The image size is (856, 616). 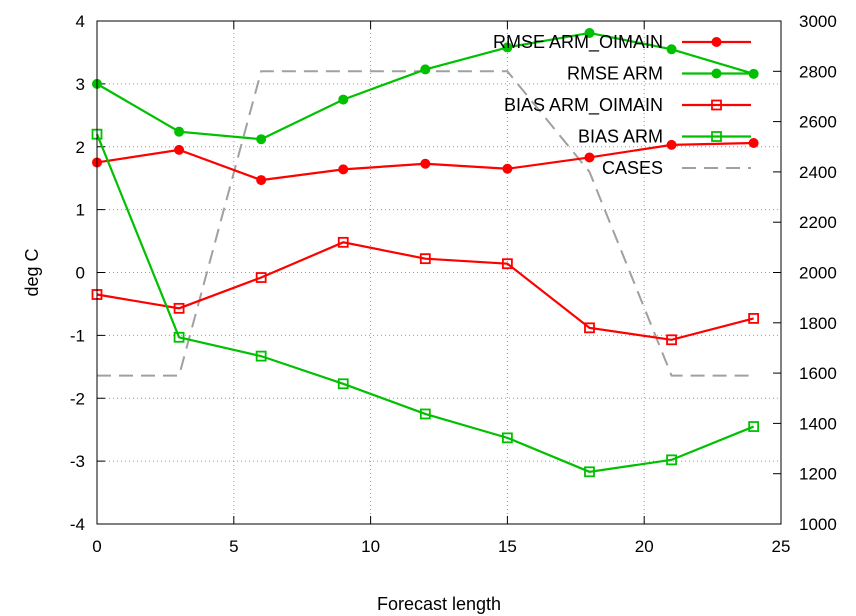 I want to click on y2-tick-label: 2400, so click(x=818, y=172).